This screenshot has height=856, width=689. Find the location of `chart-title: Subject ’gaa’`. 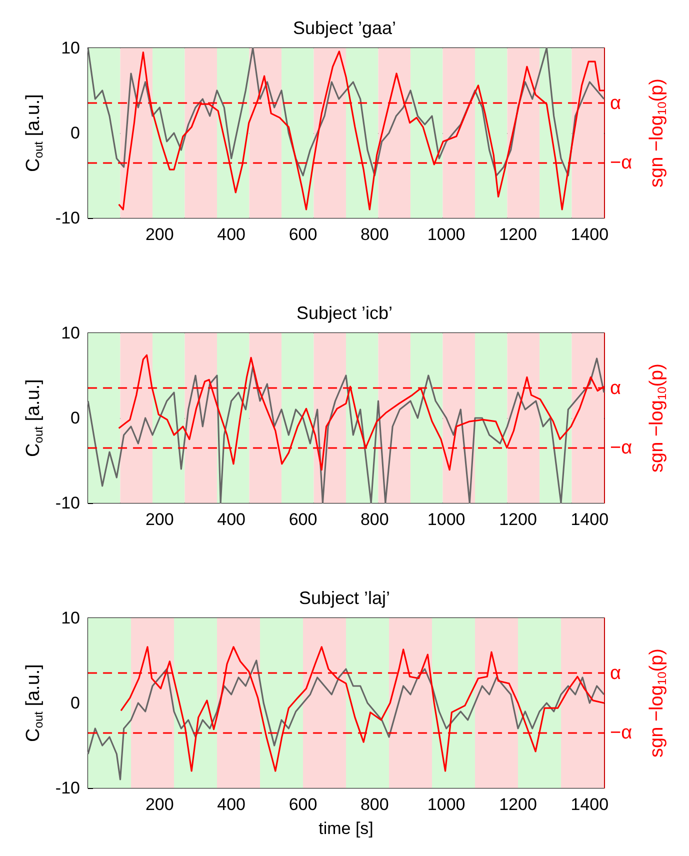

chart-title: Subject ’gaa’ is located at coordinates (344, 28).